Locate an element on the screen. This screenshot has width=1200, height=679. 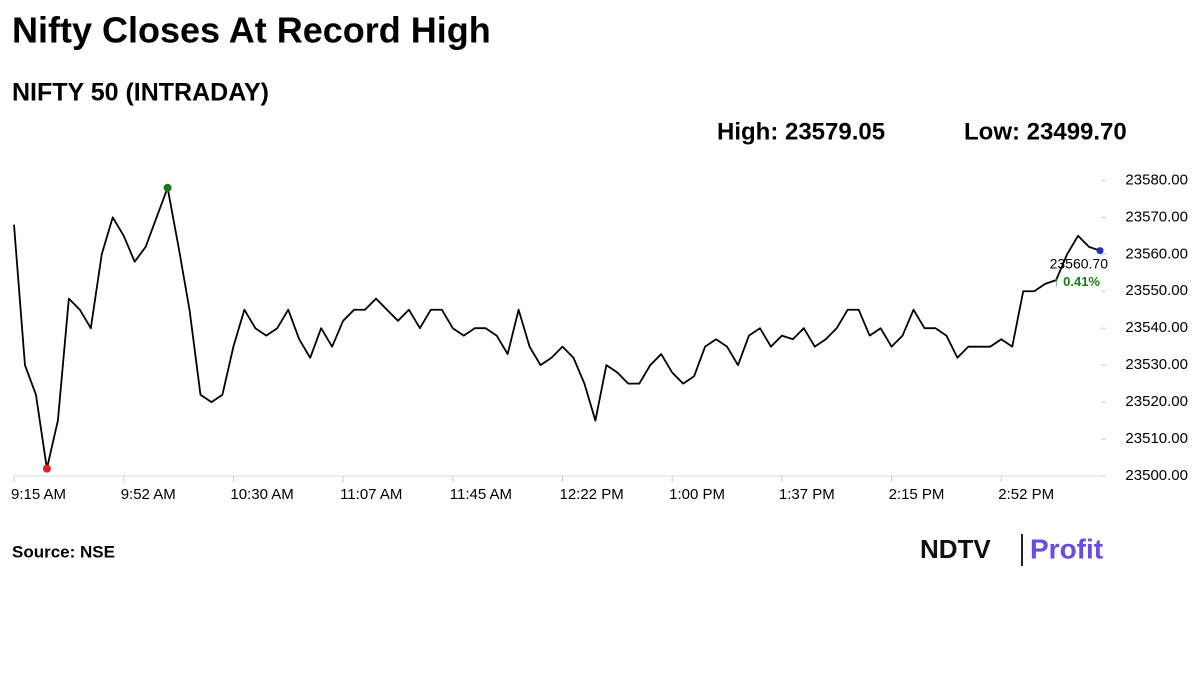
x-tick-label: 9:15 AM is located at coordinates (38, 494).